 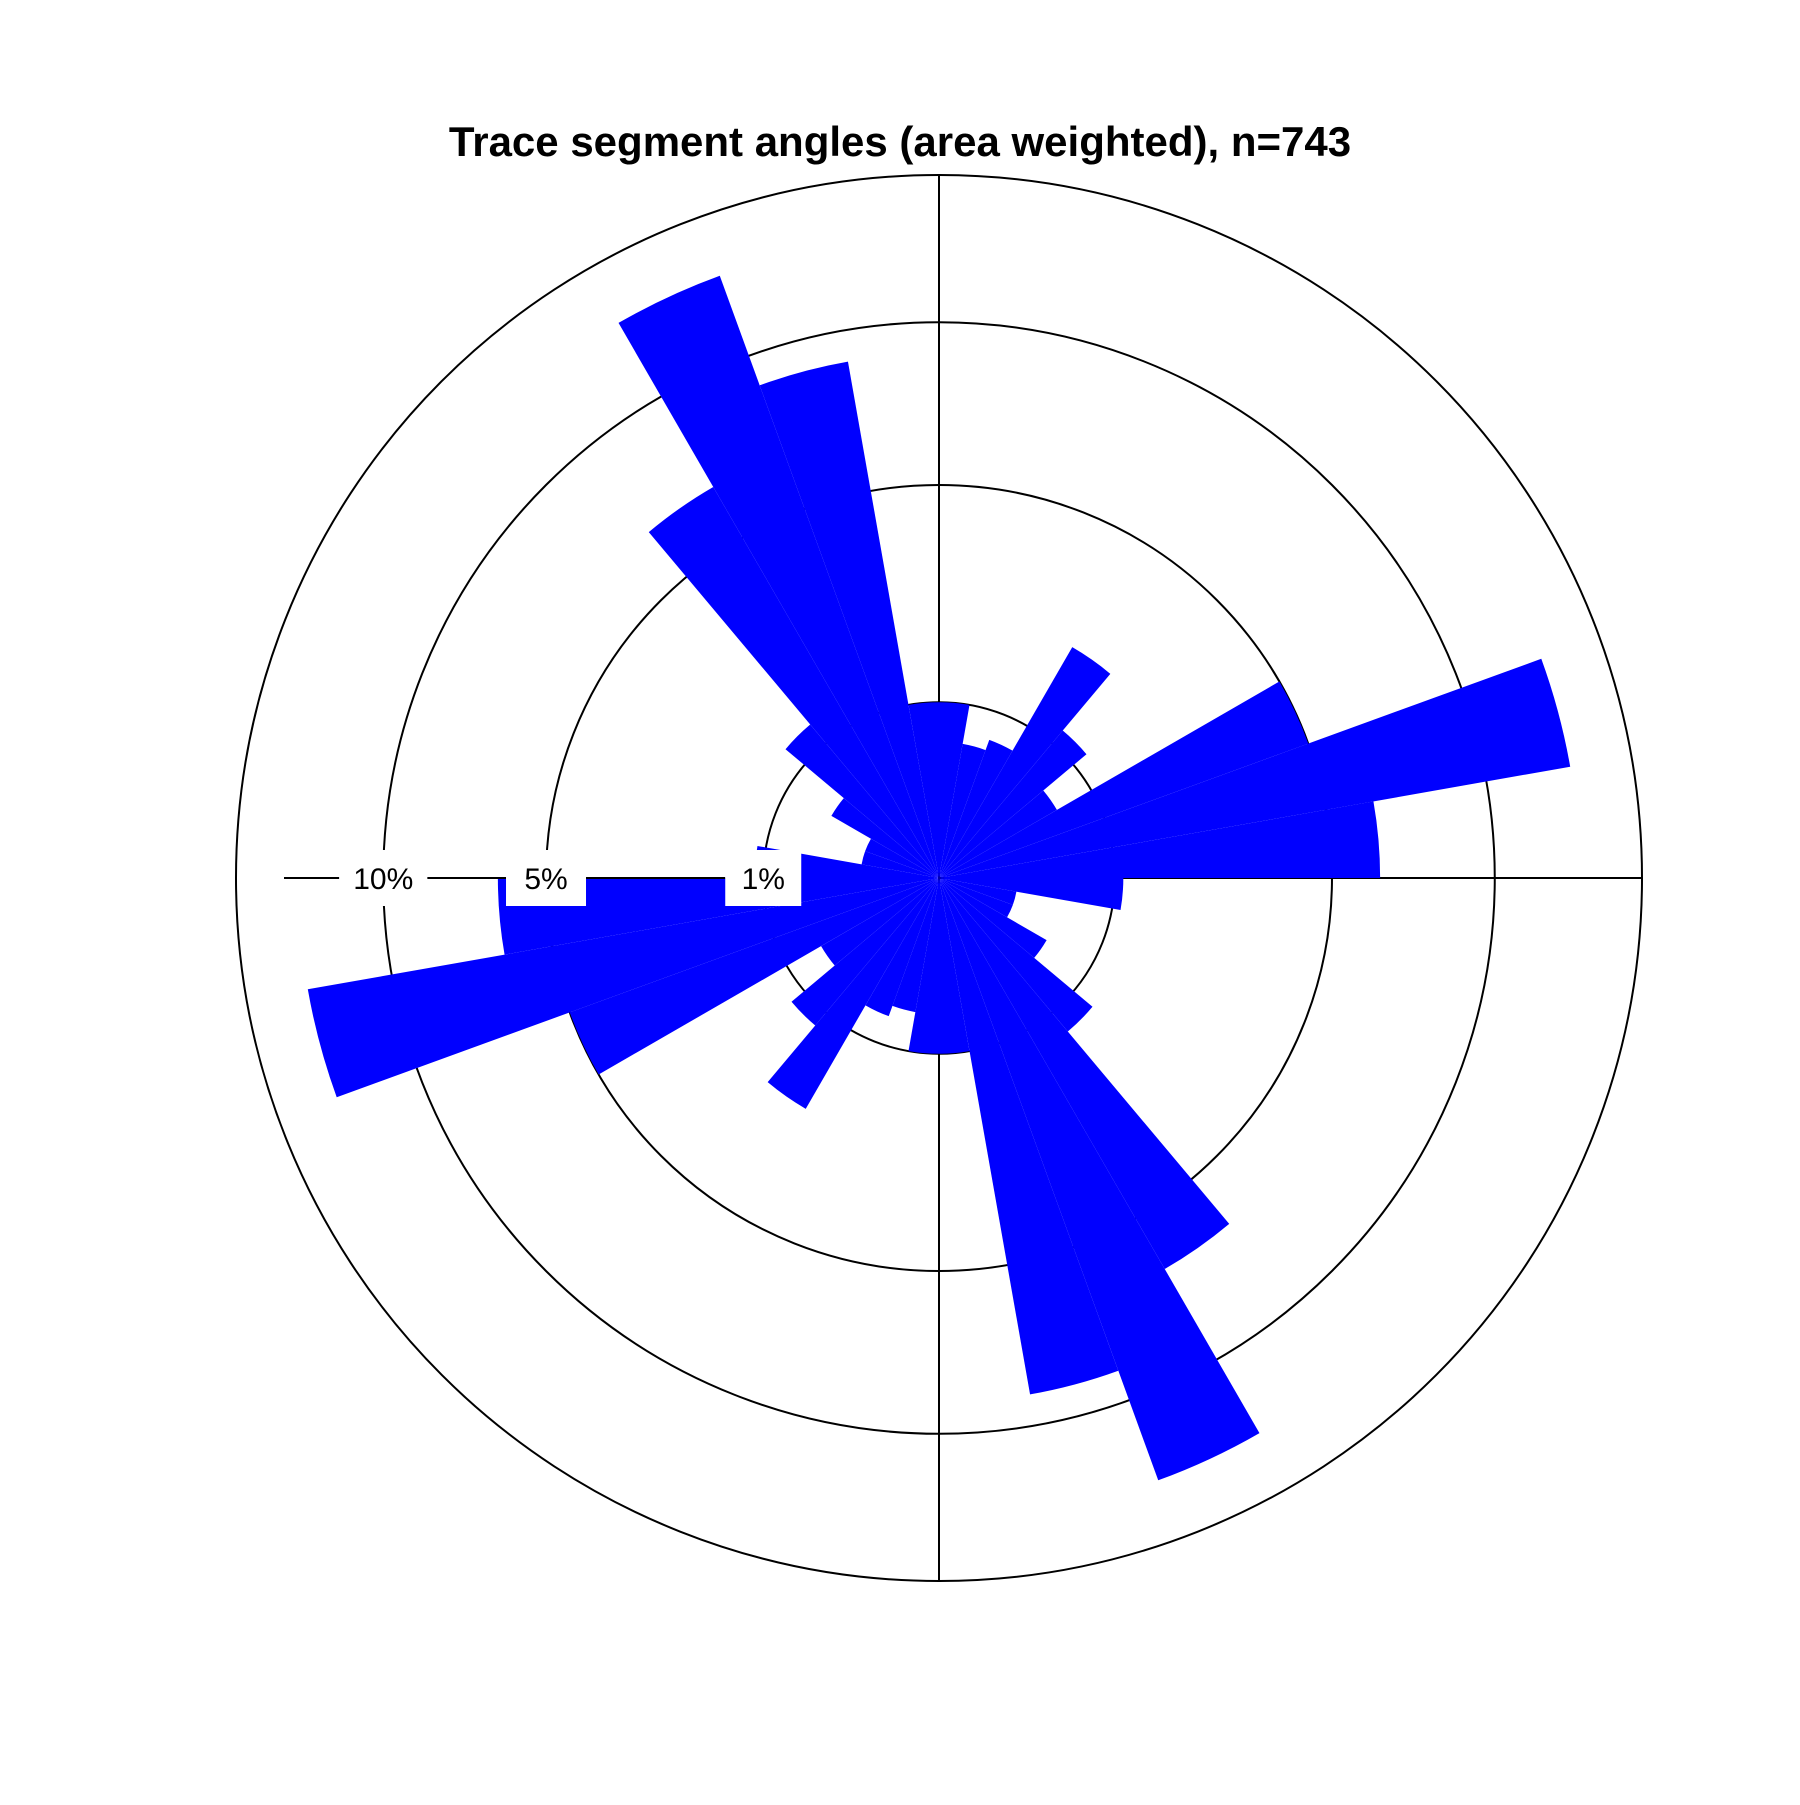 I want to click on ring-label-2: 5%, so click(x=545, y=879).